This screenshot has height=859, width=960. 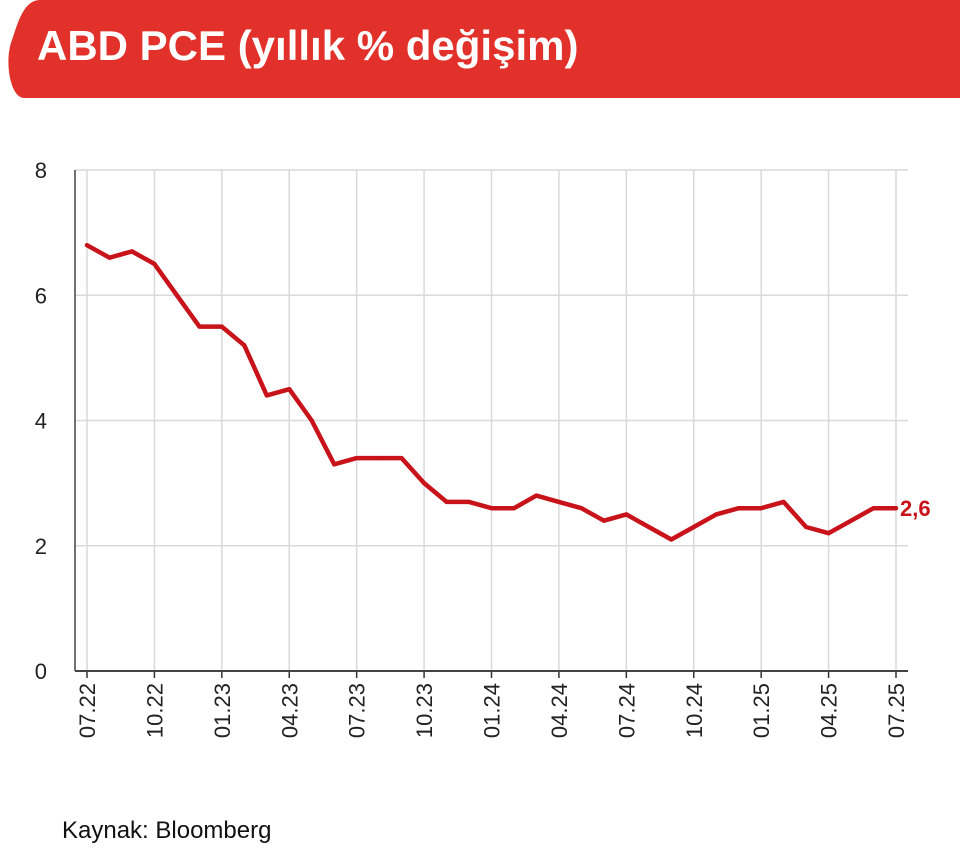 I want to click on x-tick-label: 01.24, so click(x=492, y=710).